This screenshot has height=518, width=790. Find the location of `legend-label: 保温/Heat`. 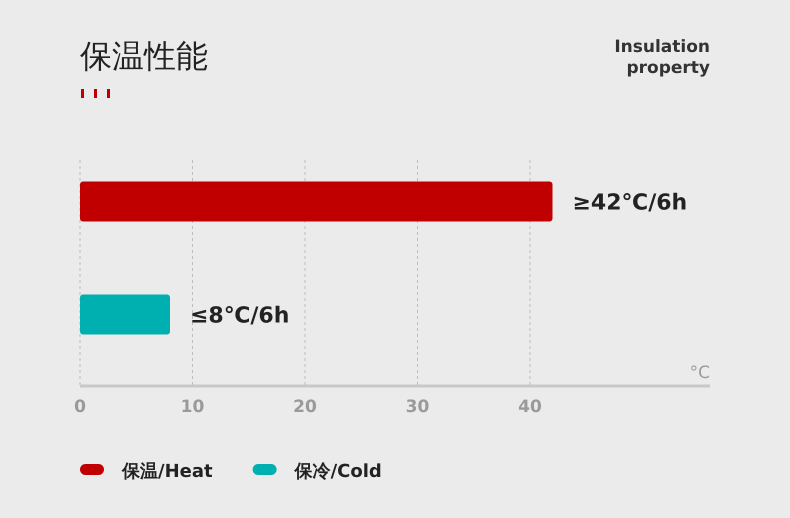

legend-label: 保温/Heat is located at coordinates (167, 471).